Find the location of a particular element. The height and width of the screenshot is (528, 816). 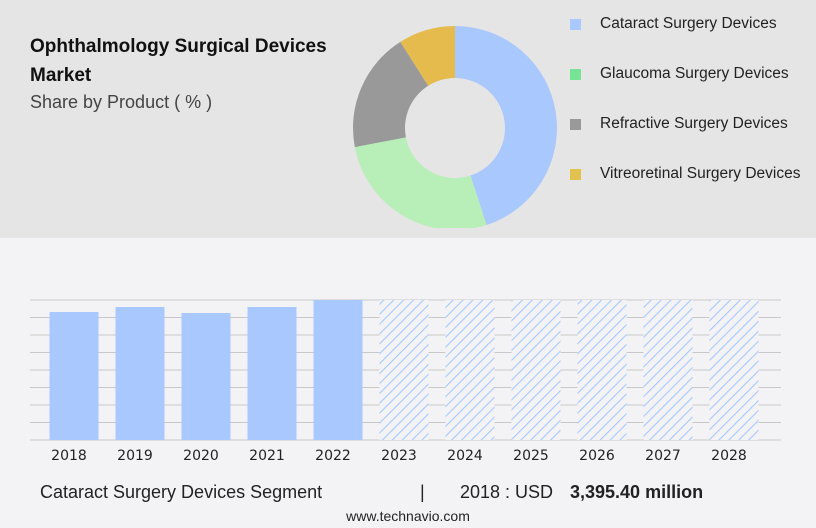

x-tick-label: 2018 is located at coordinates (69, 456).